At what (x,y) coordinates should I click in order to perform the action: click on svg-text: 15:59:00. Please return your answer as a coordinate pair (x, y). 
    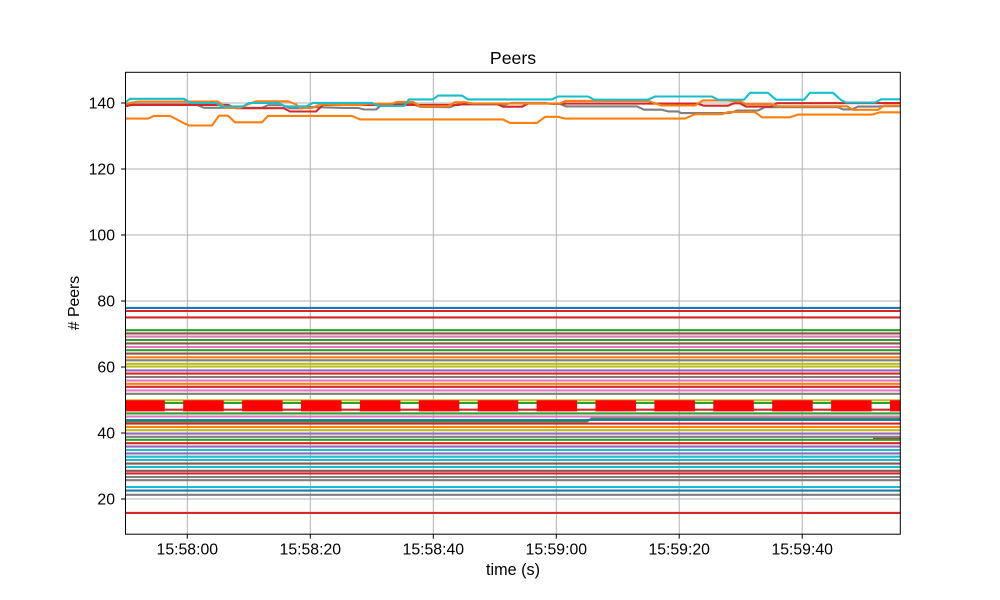
    Looking at the image, I should click on (557, 549).